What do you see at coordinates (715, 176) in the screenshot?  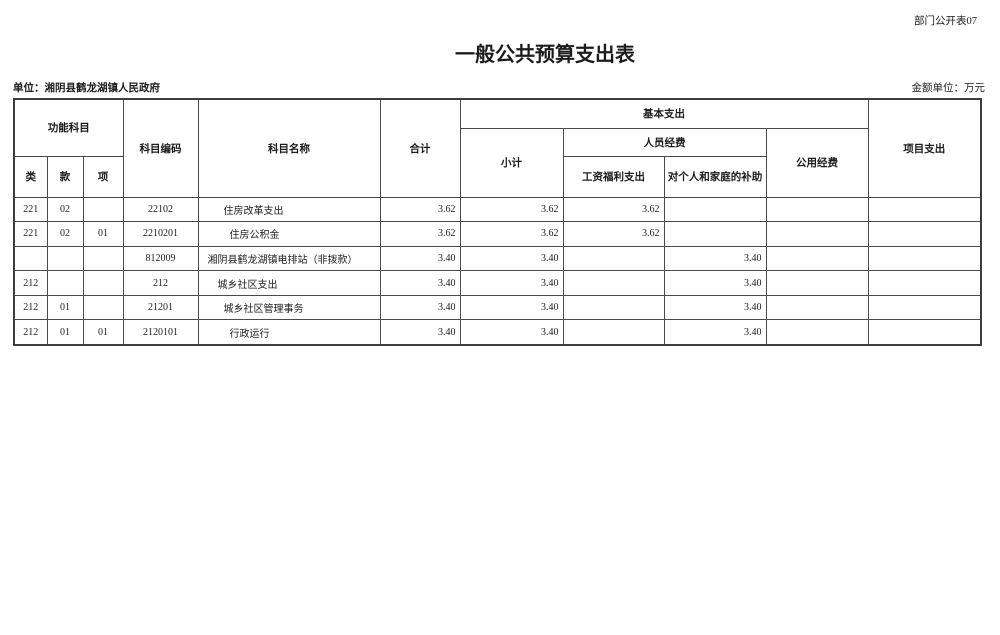 I see `header-subsidy: 对个人和家庭的补助` at bounding box center [715, 176].